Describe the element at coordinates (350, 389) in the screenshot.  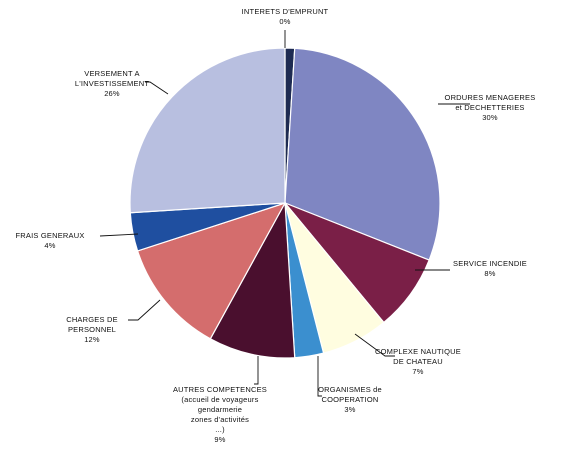
I see `slice-label-line: ORGANISMES de` at that location.